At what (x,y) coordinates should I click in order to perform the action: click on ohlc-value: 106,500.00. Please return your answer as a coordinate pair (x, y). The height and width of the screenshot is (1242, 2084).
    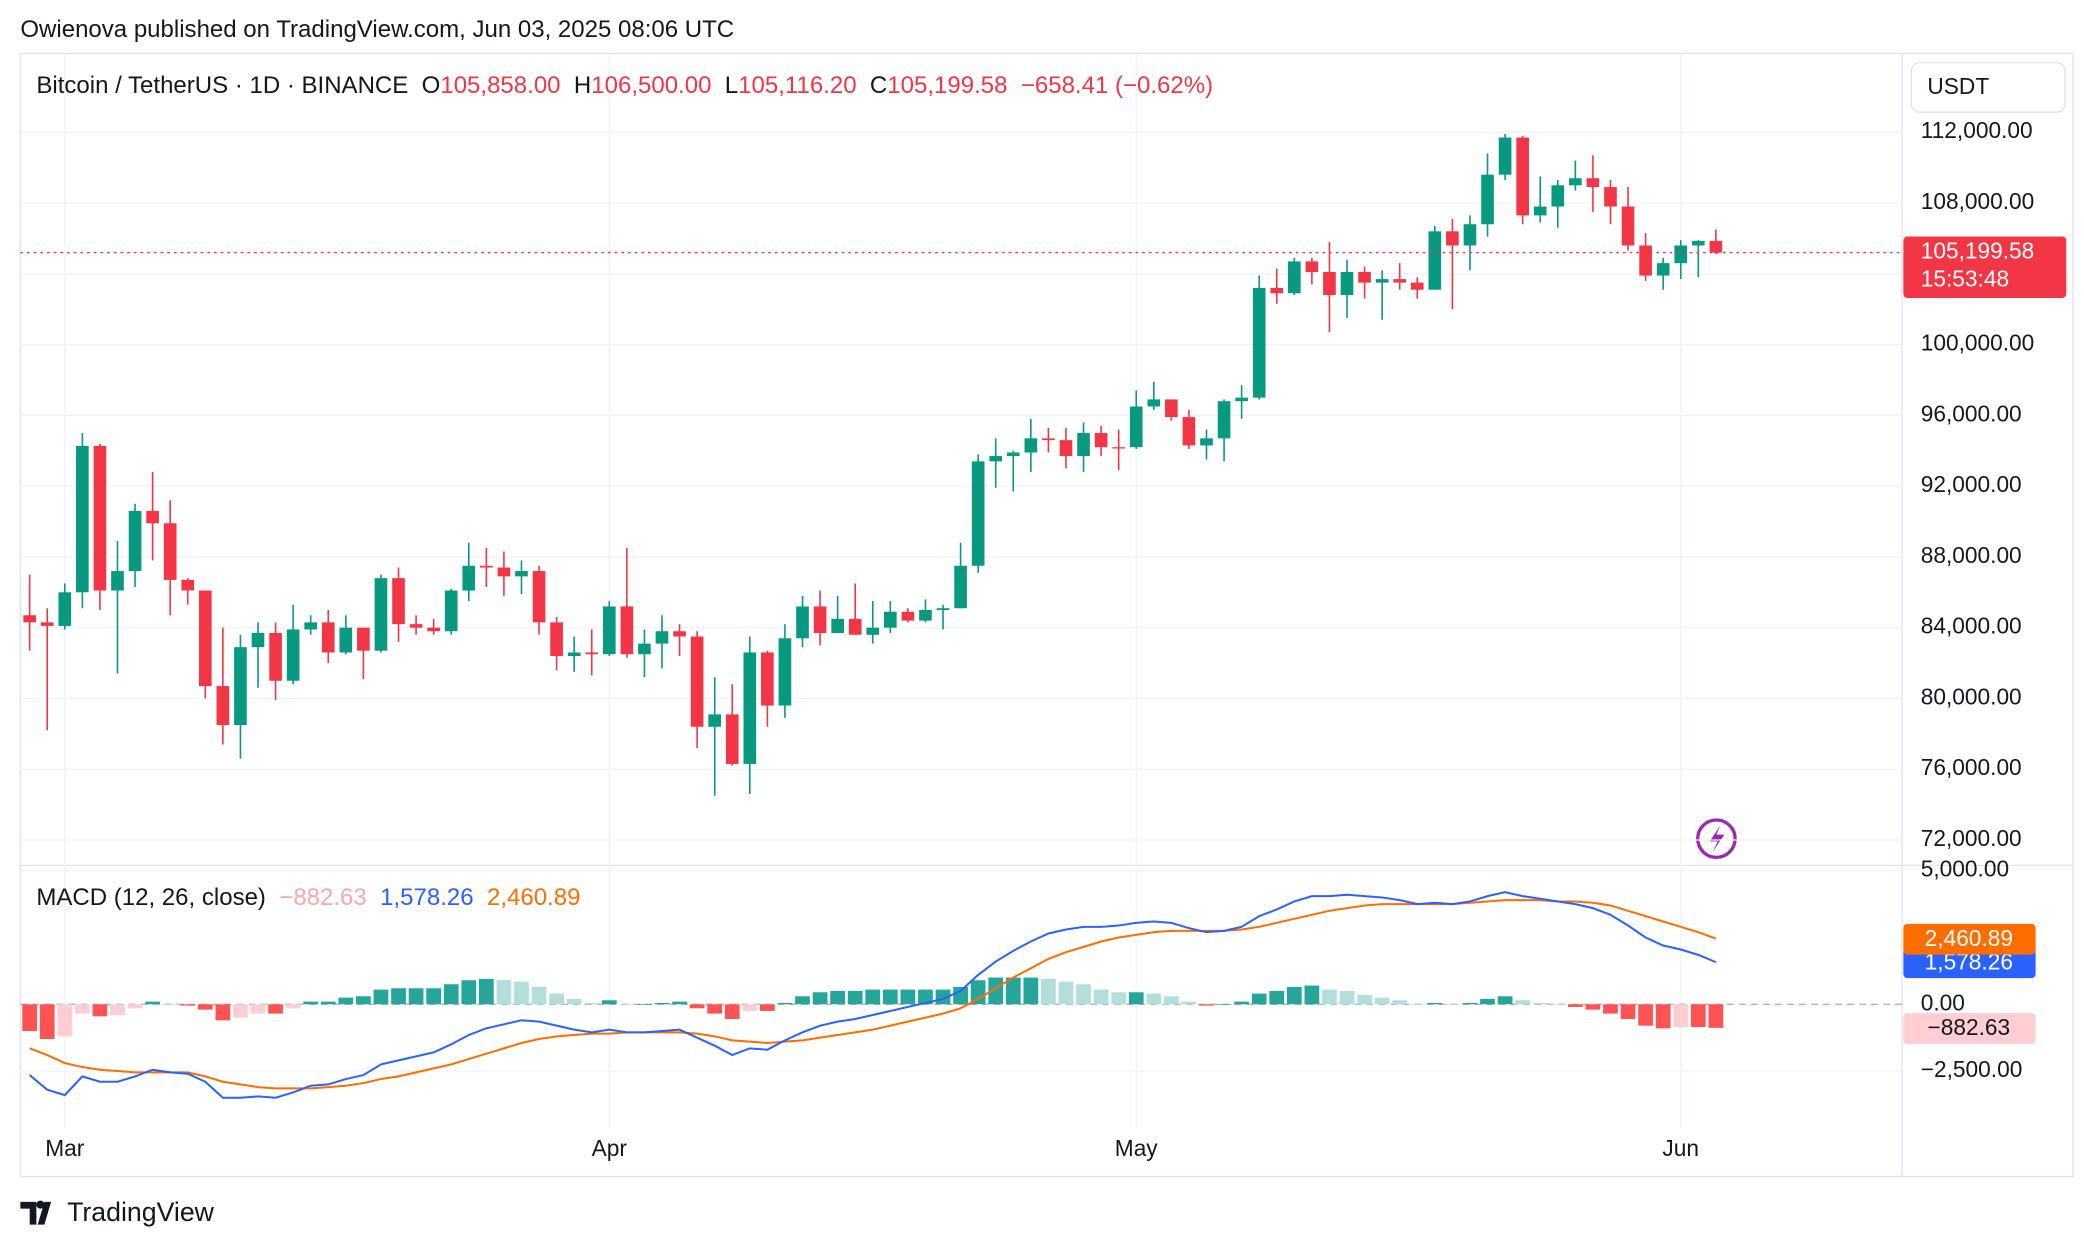
    Looking at the image, I should click on (651, 85).